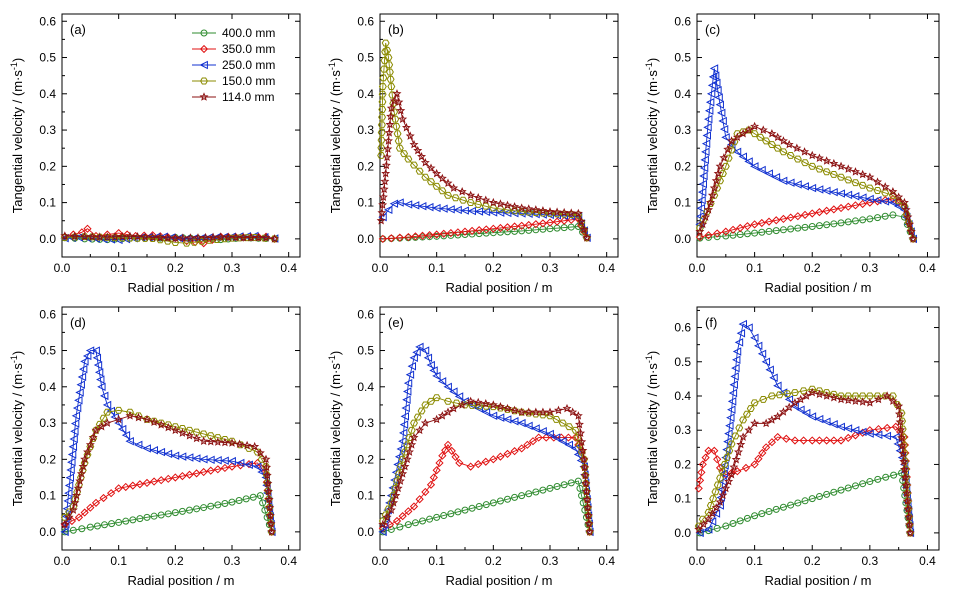 This screenshot has width=963, height=607. I want to click on x-tick-label: 0.4, so click(927, 561).